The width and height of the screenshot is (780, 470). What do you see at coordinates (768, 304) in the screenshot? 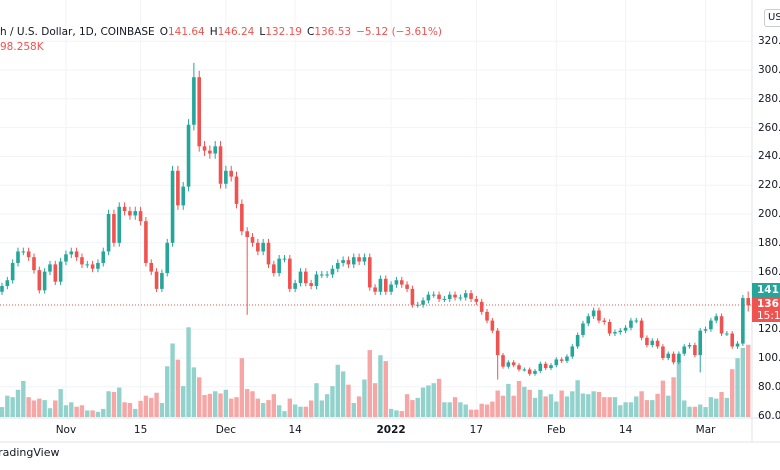
I see `last-price-value: 136.53` at bounding box center [768, 304].